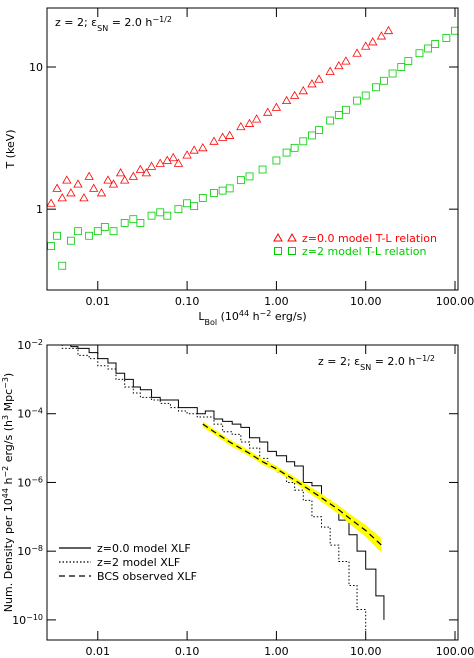  I want to click on annotation-part: = 2.0 h, so click(393, 361).